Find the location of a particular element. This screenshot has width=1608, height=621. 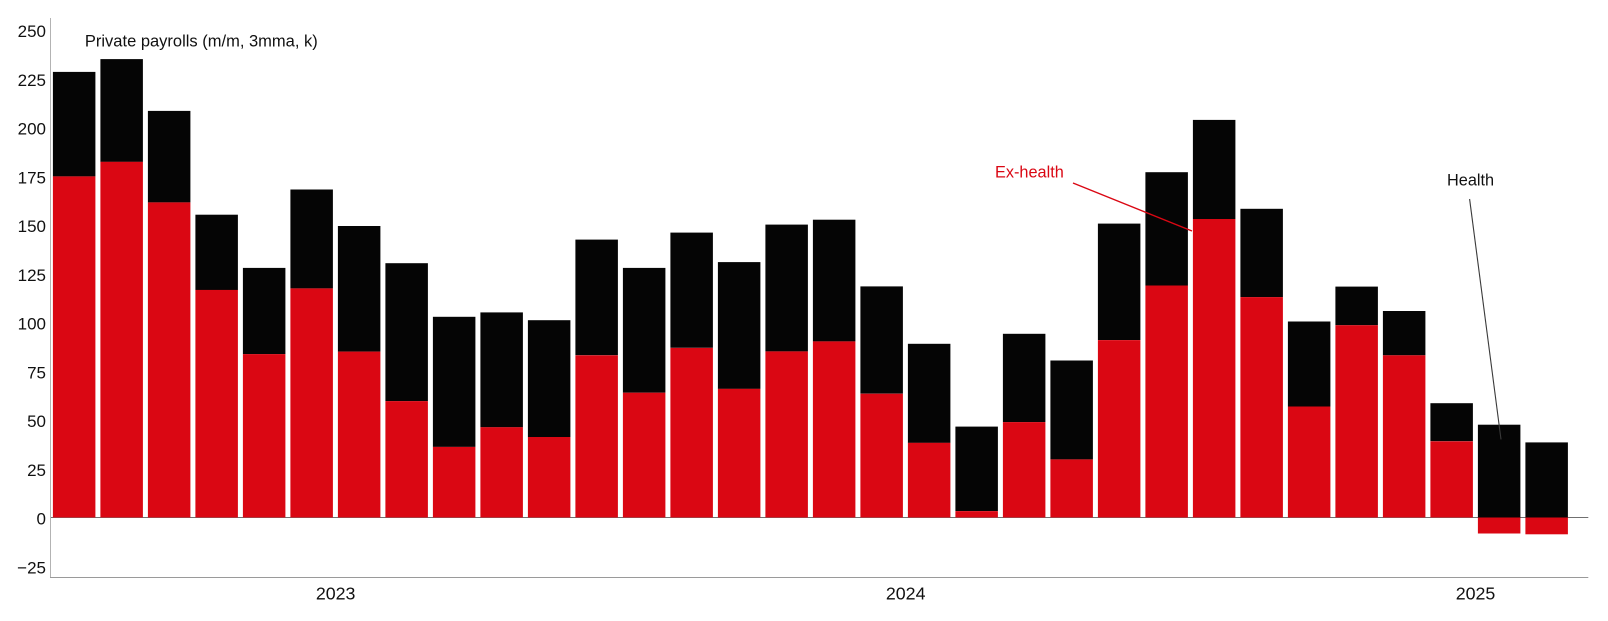

svg-text: 100 is located at coordinates (32, 324).